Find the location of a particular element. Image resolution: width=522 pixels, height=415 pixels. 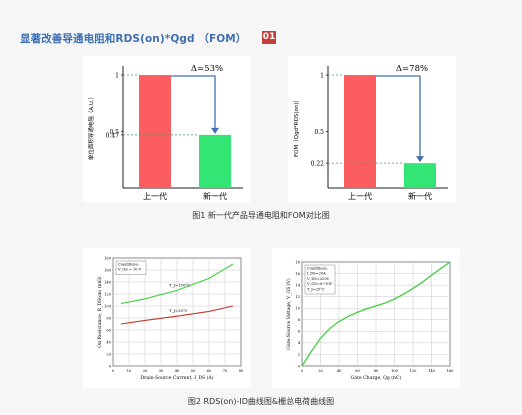

gate-charge-x-axis-label: Gate Charge, Qg (nC) is located at coordinates (376, 377).